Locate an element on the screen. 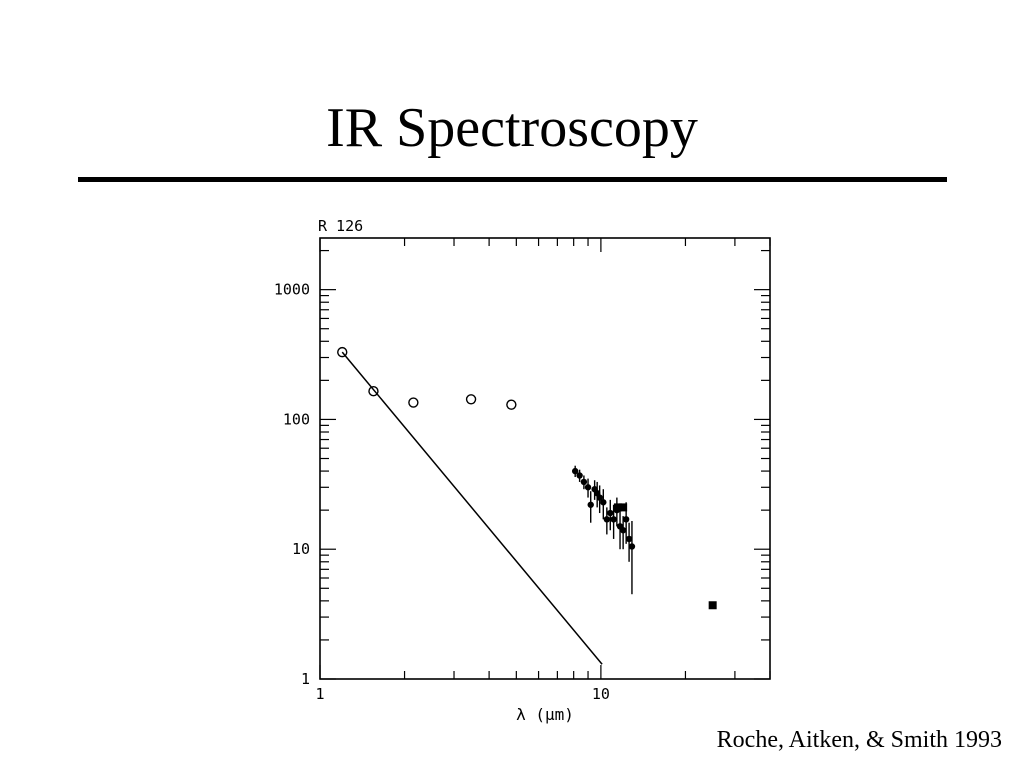  y-tick-label: 1 is located at coordinates (305, 679).